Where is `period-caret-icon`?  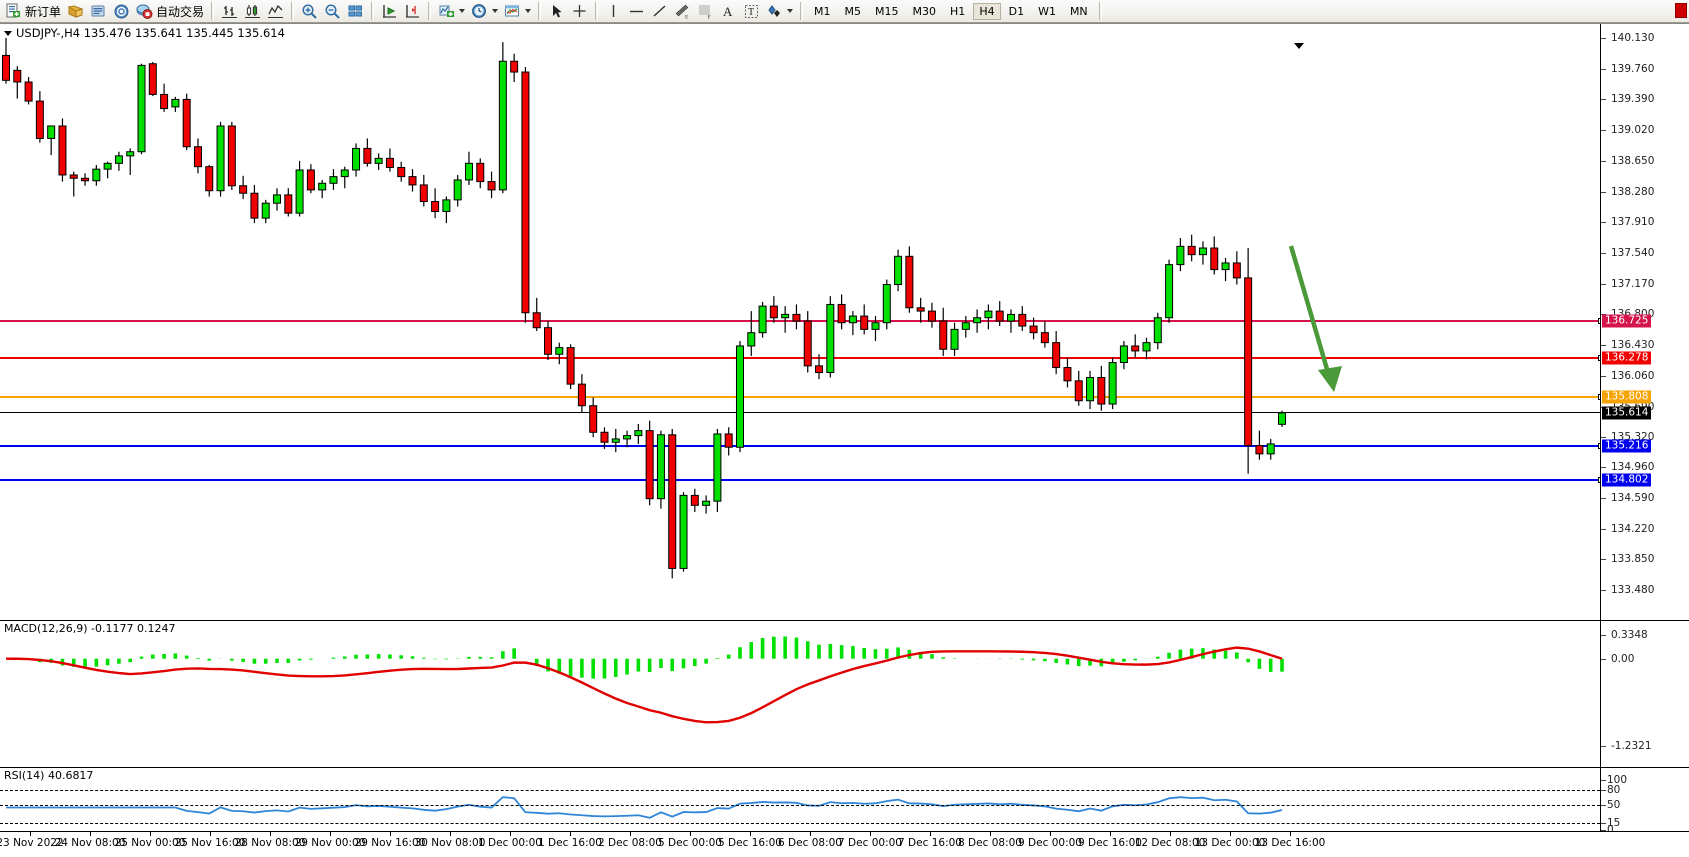
period-caret-icon is located at coordinates (495, 11).